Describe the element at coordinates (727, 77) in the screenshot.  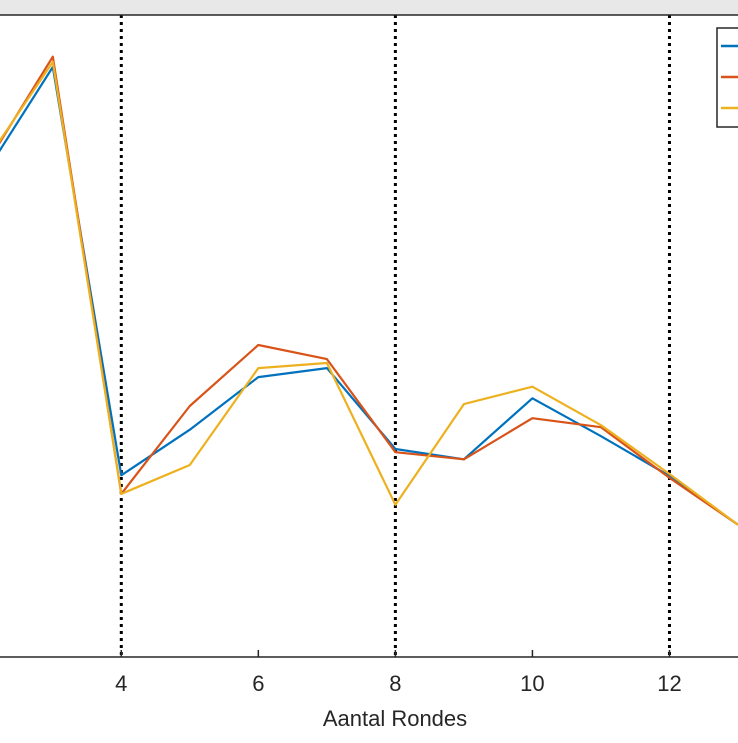
I see `legend` at that location.